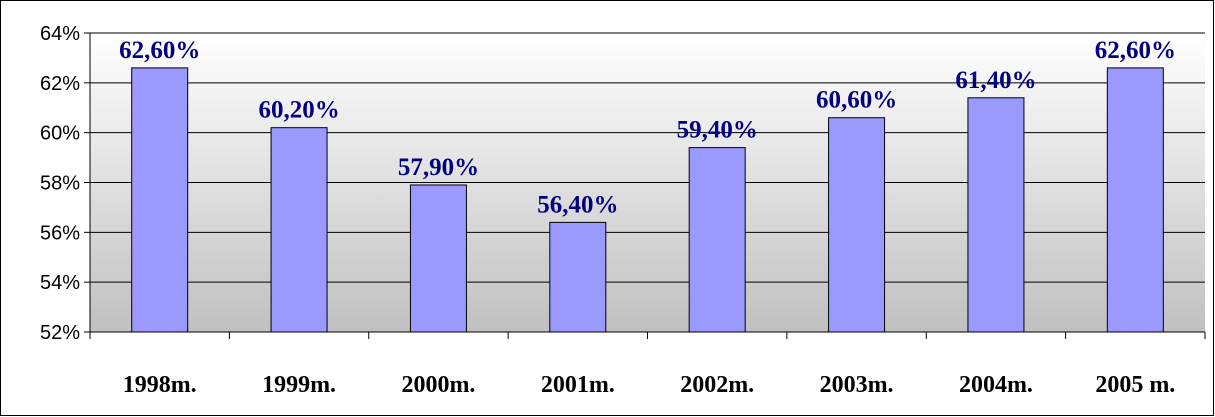 The width and height of the screenshot is (1215, 417). Describe the element at coordinates (60, 34) in the screenshot. I see `y-tick-label: 64%` at that location.